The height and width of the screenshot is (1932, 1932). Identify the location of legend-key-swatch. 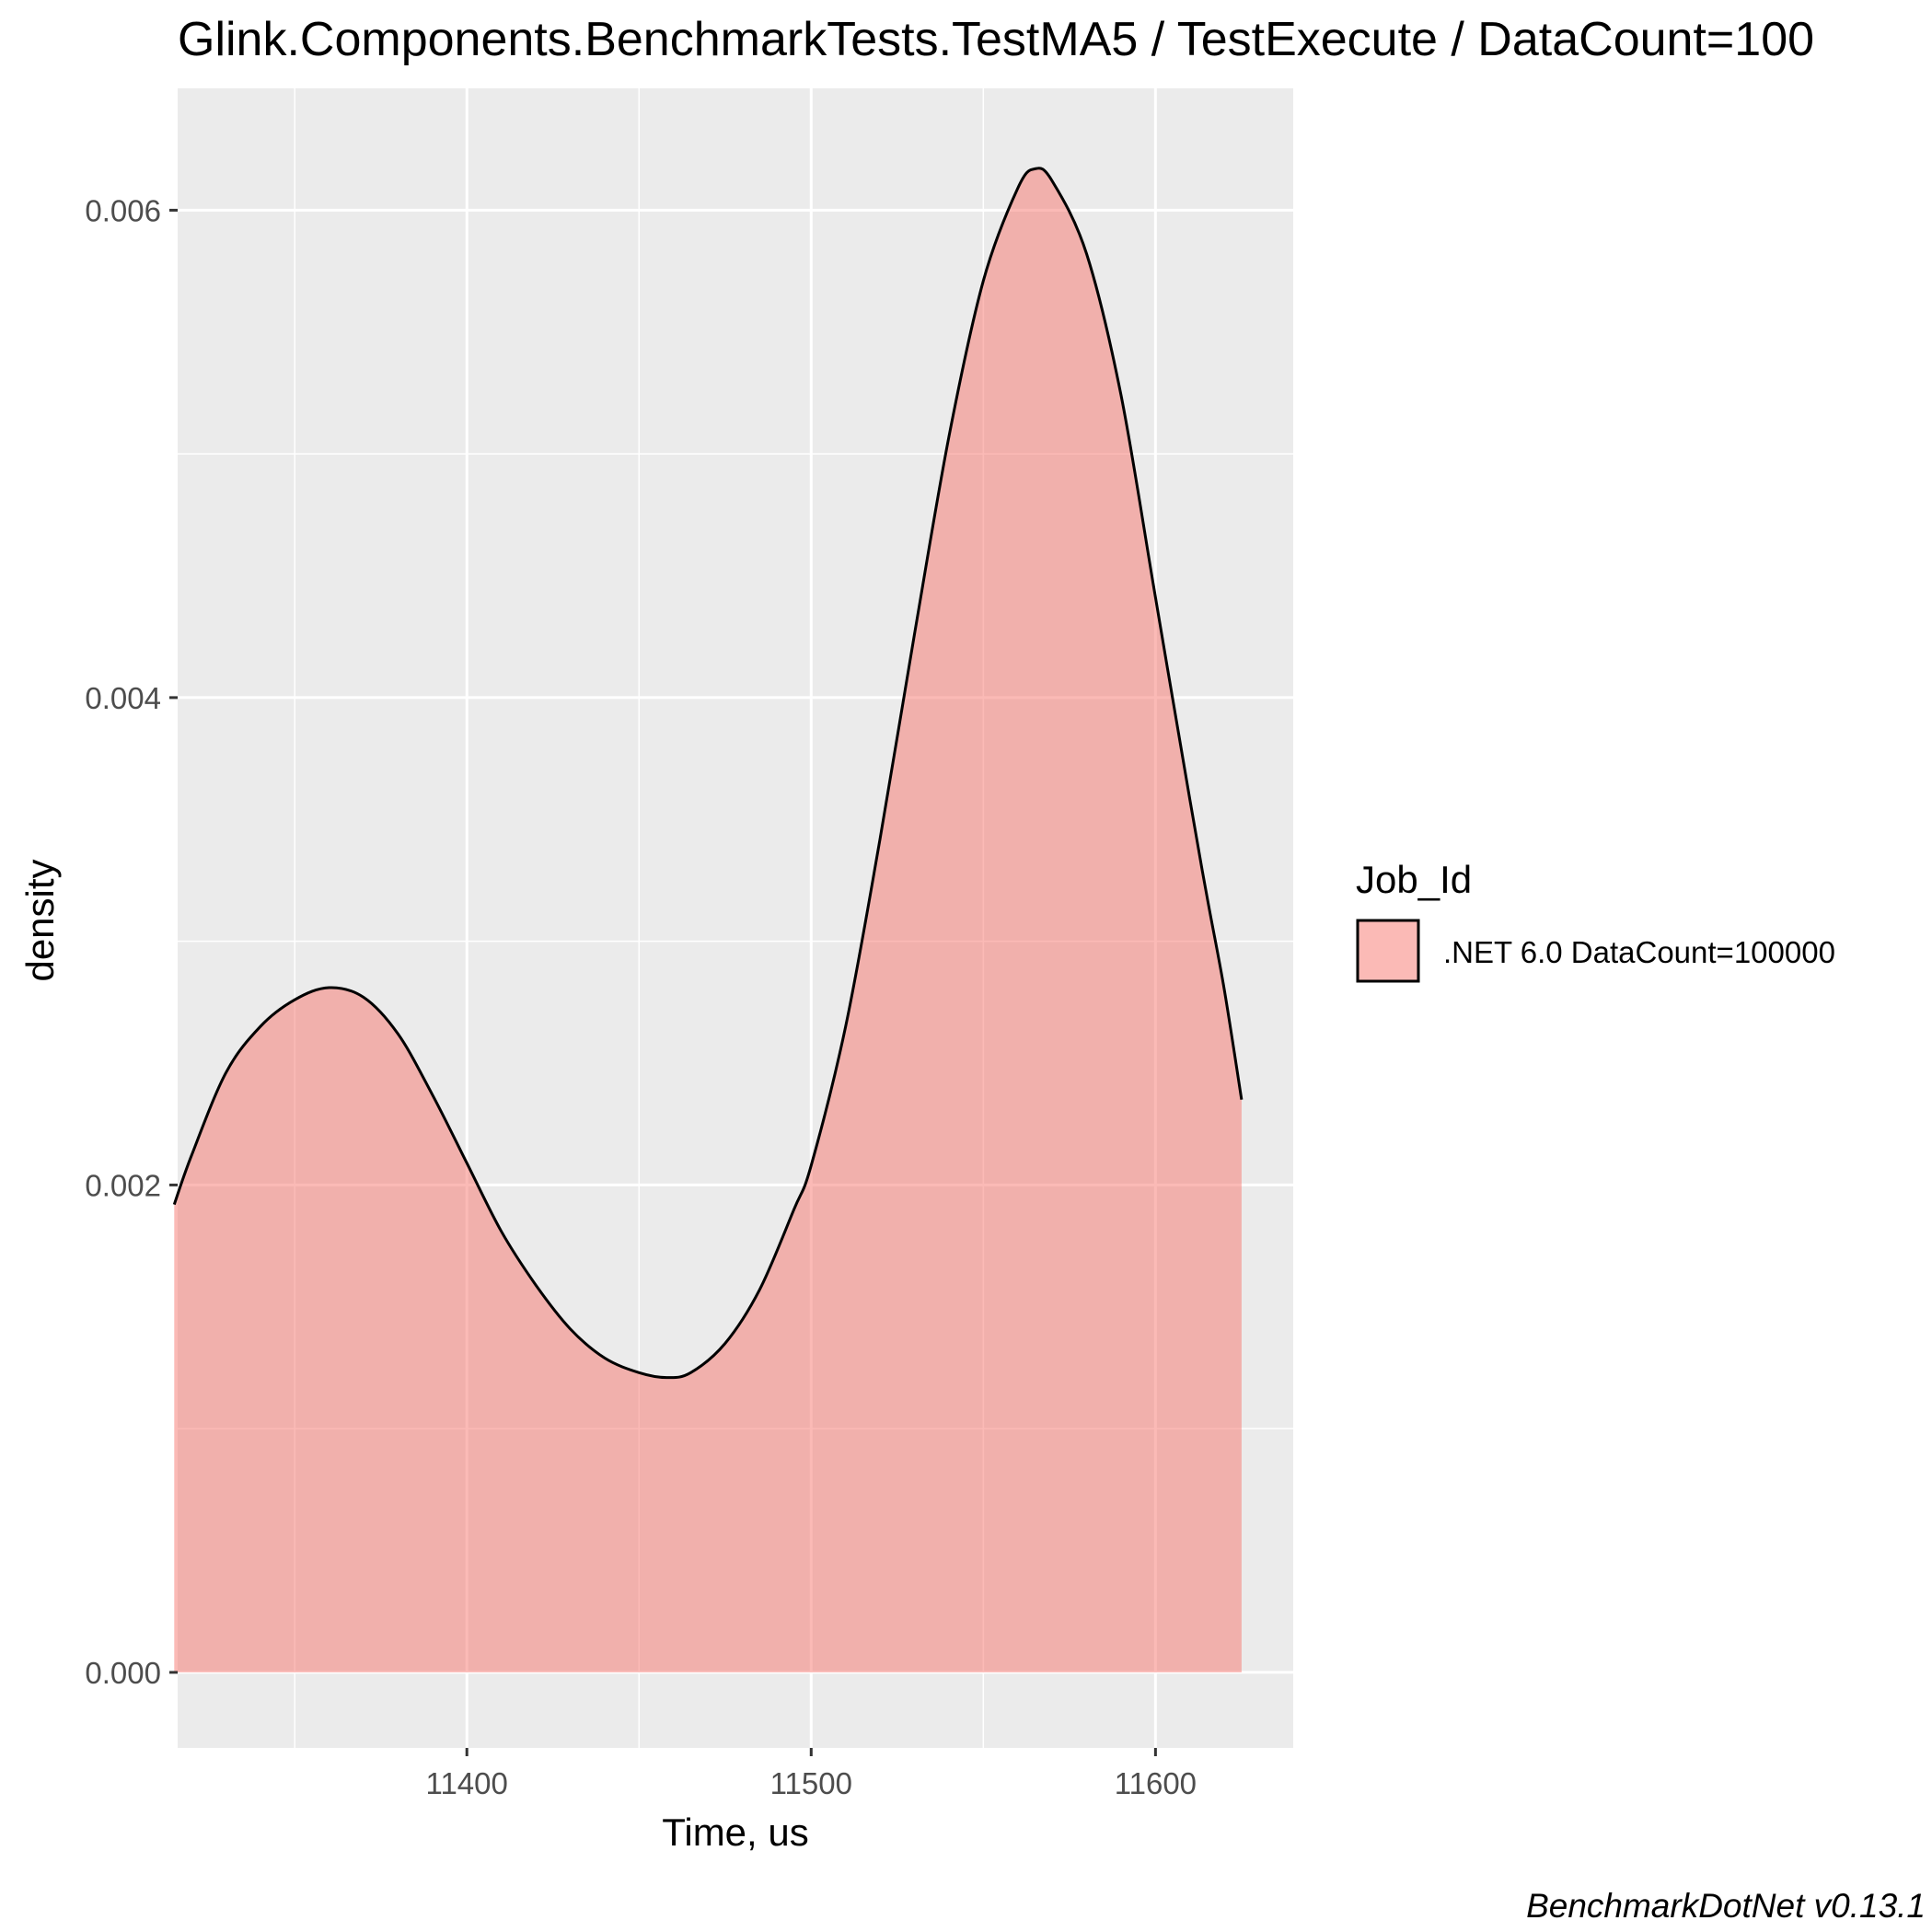
(1388, 951).